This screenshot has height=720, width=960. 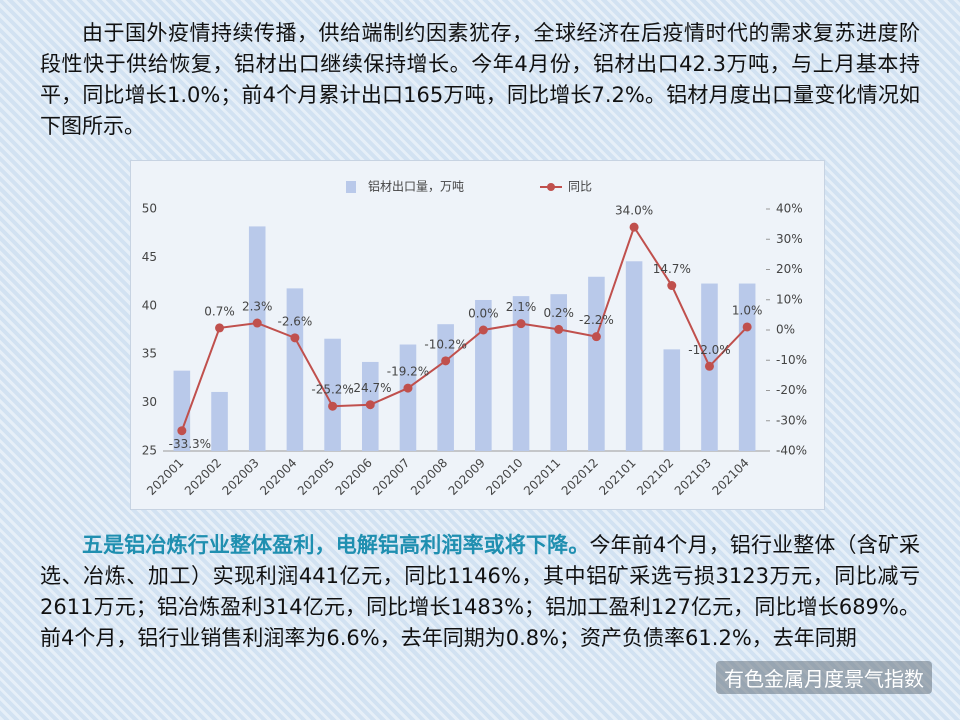 I want to click on data-label: 14.7%, so click(x=672, y=269).